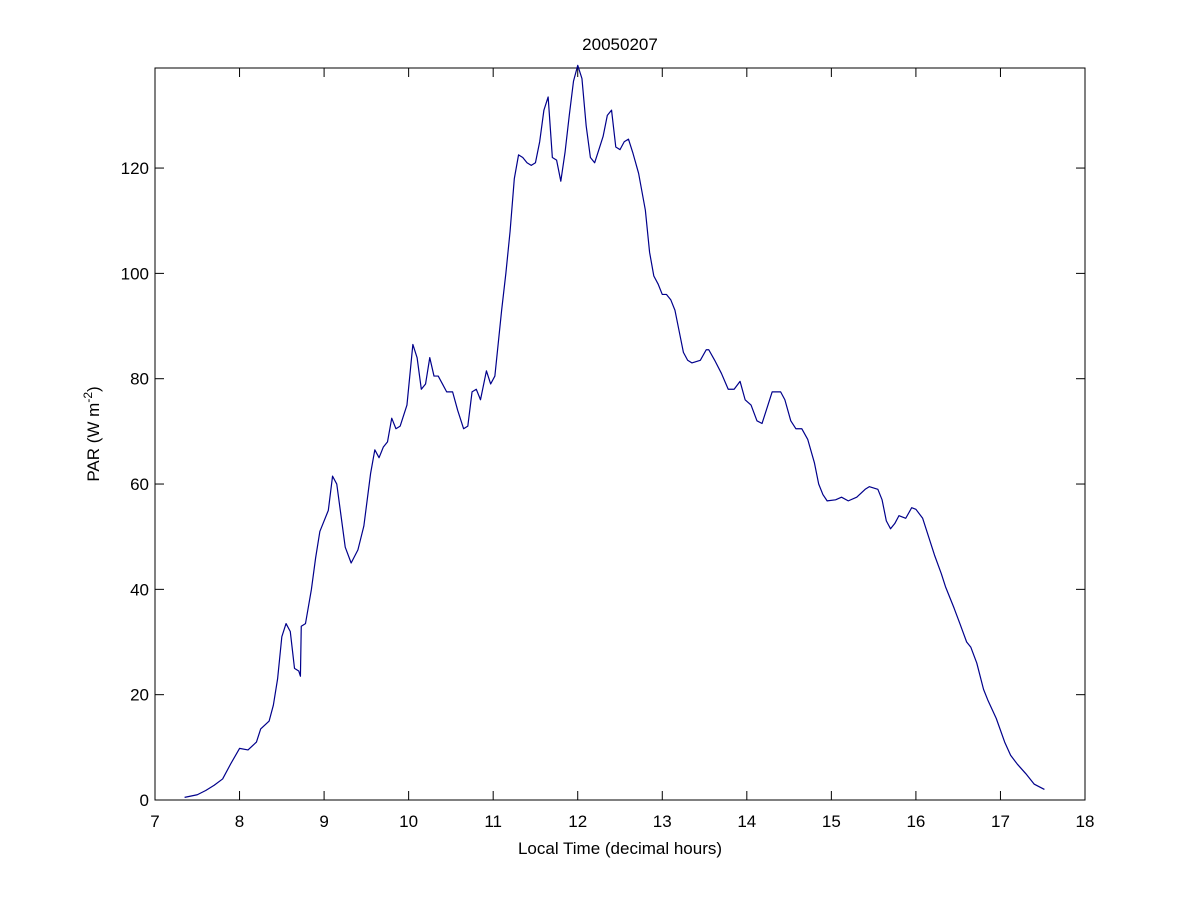 This screenshot has width=1200, height=900. I want to click on x-axis-label: Local Time (decimal hours), so click(620, 848).